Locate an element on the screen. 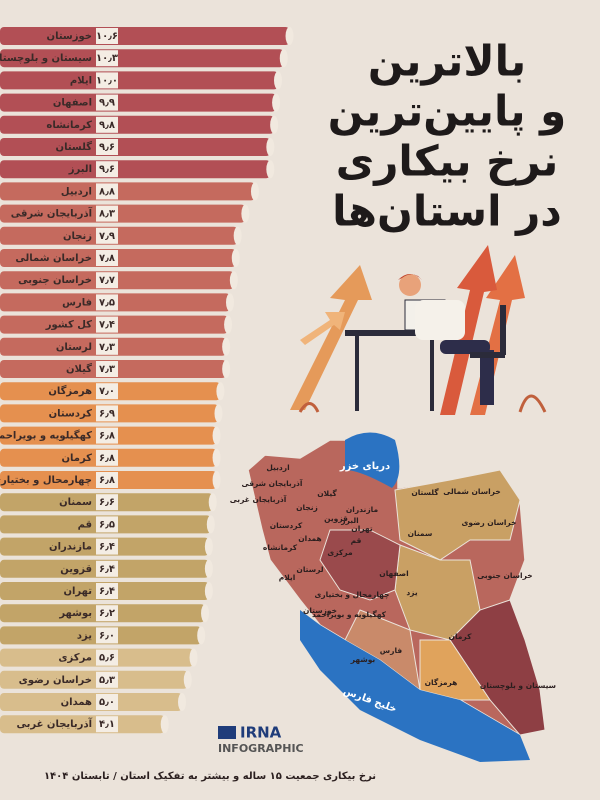  category-label: خوزستان is located at coordinates (69, 36).